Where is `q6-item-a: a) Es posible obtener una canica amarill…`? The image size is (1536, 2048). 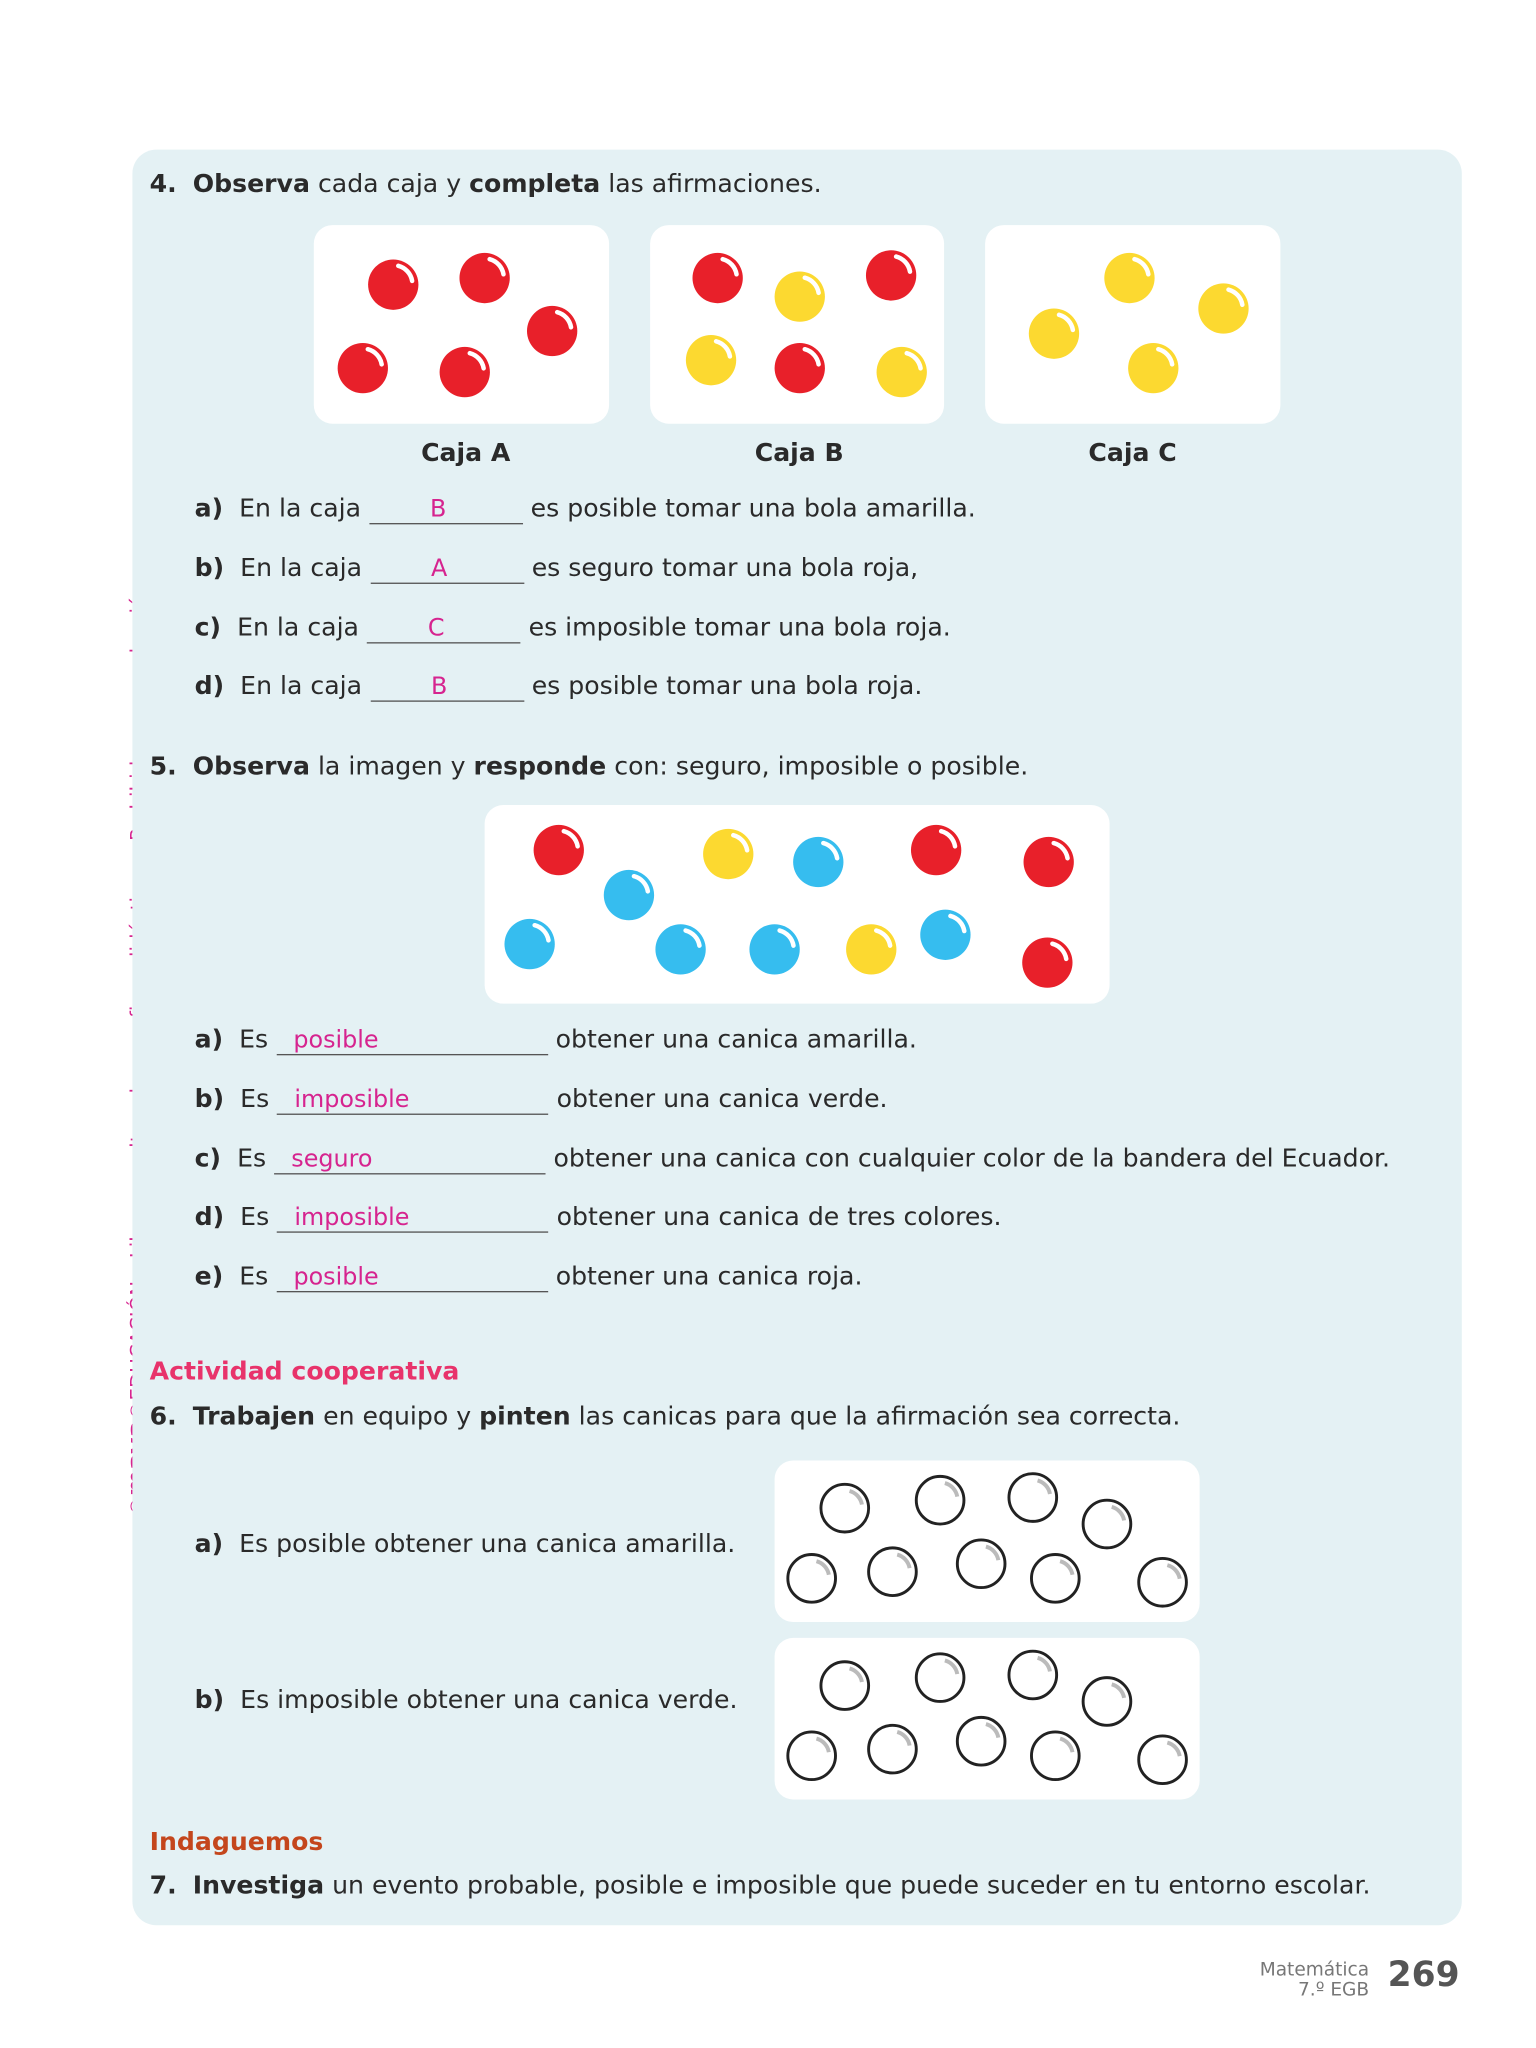
q6-item-a: a) Es posible obtener una canica amarill… is located at coordinates (465, 1544).